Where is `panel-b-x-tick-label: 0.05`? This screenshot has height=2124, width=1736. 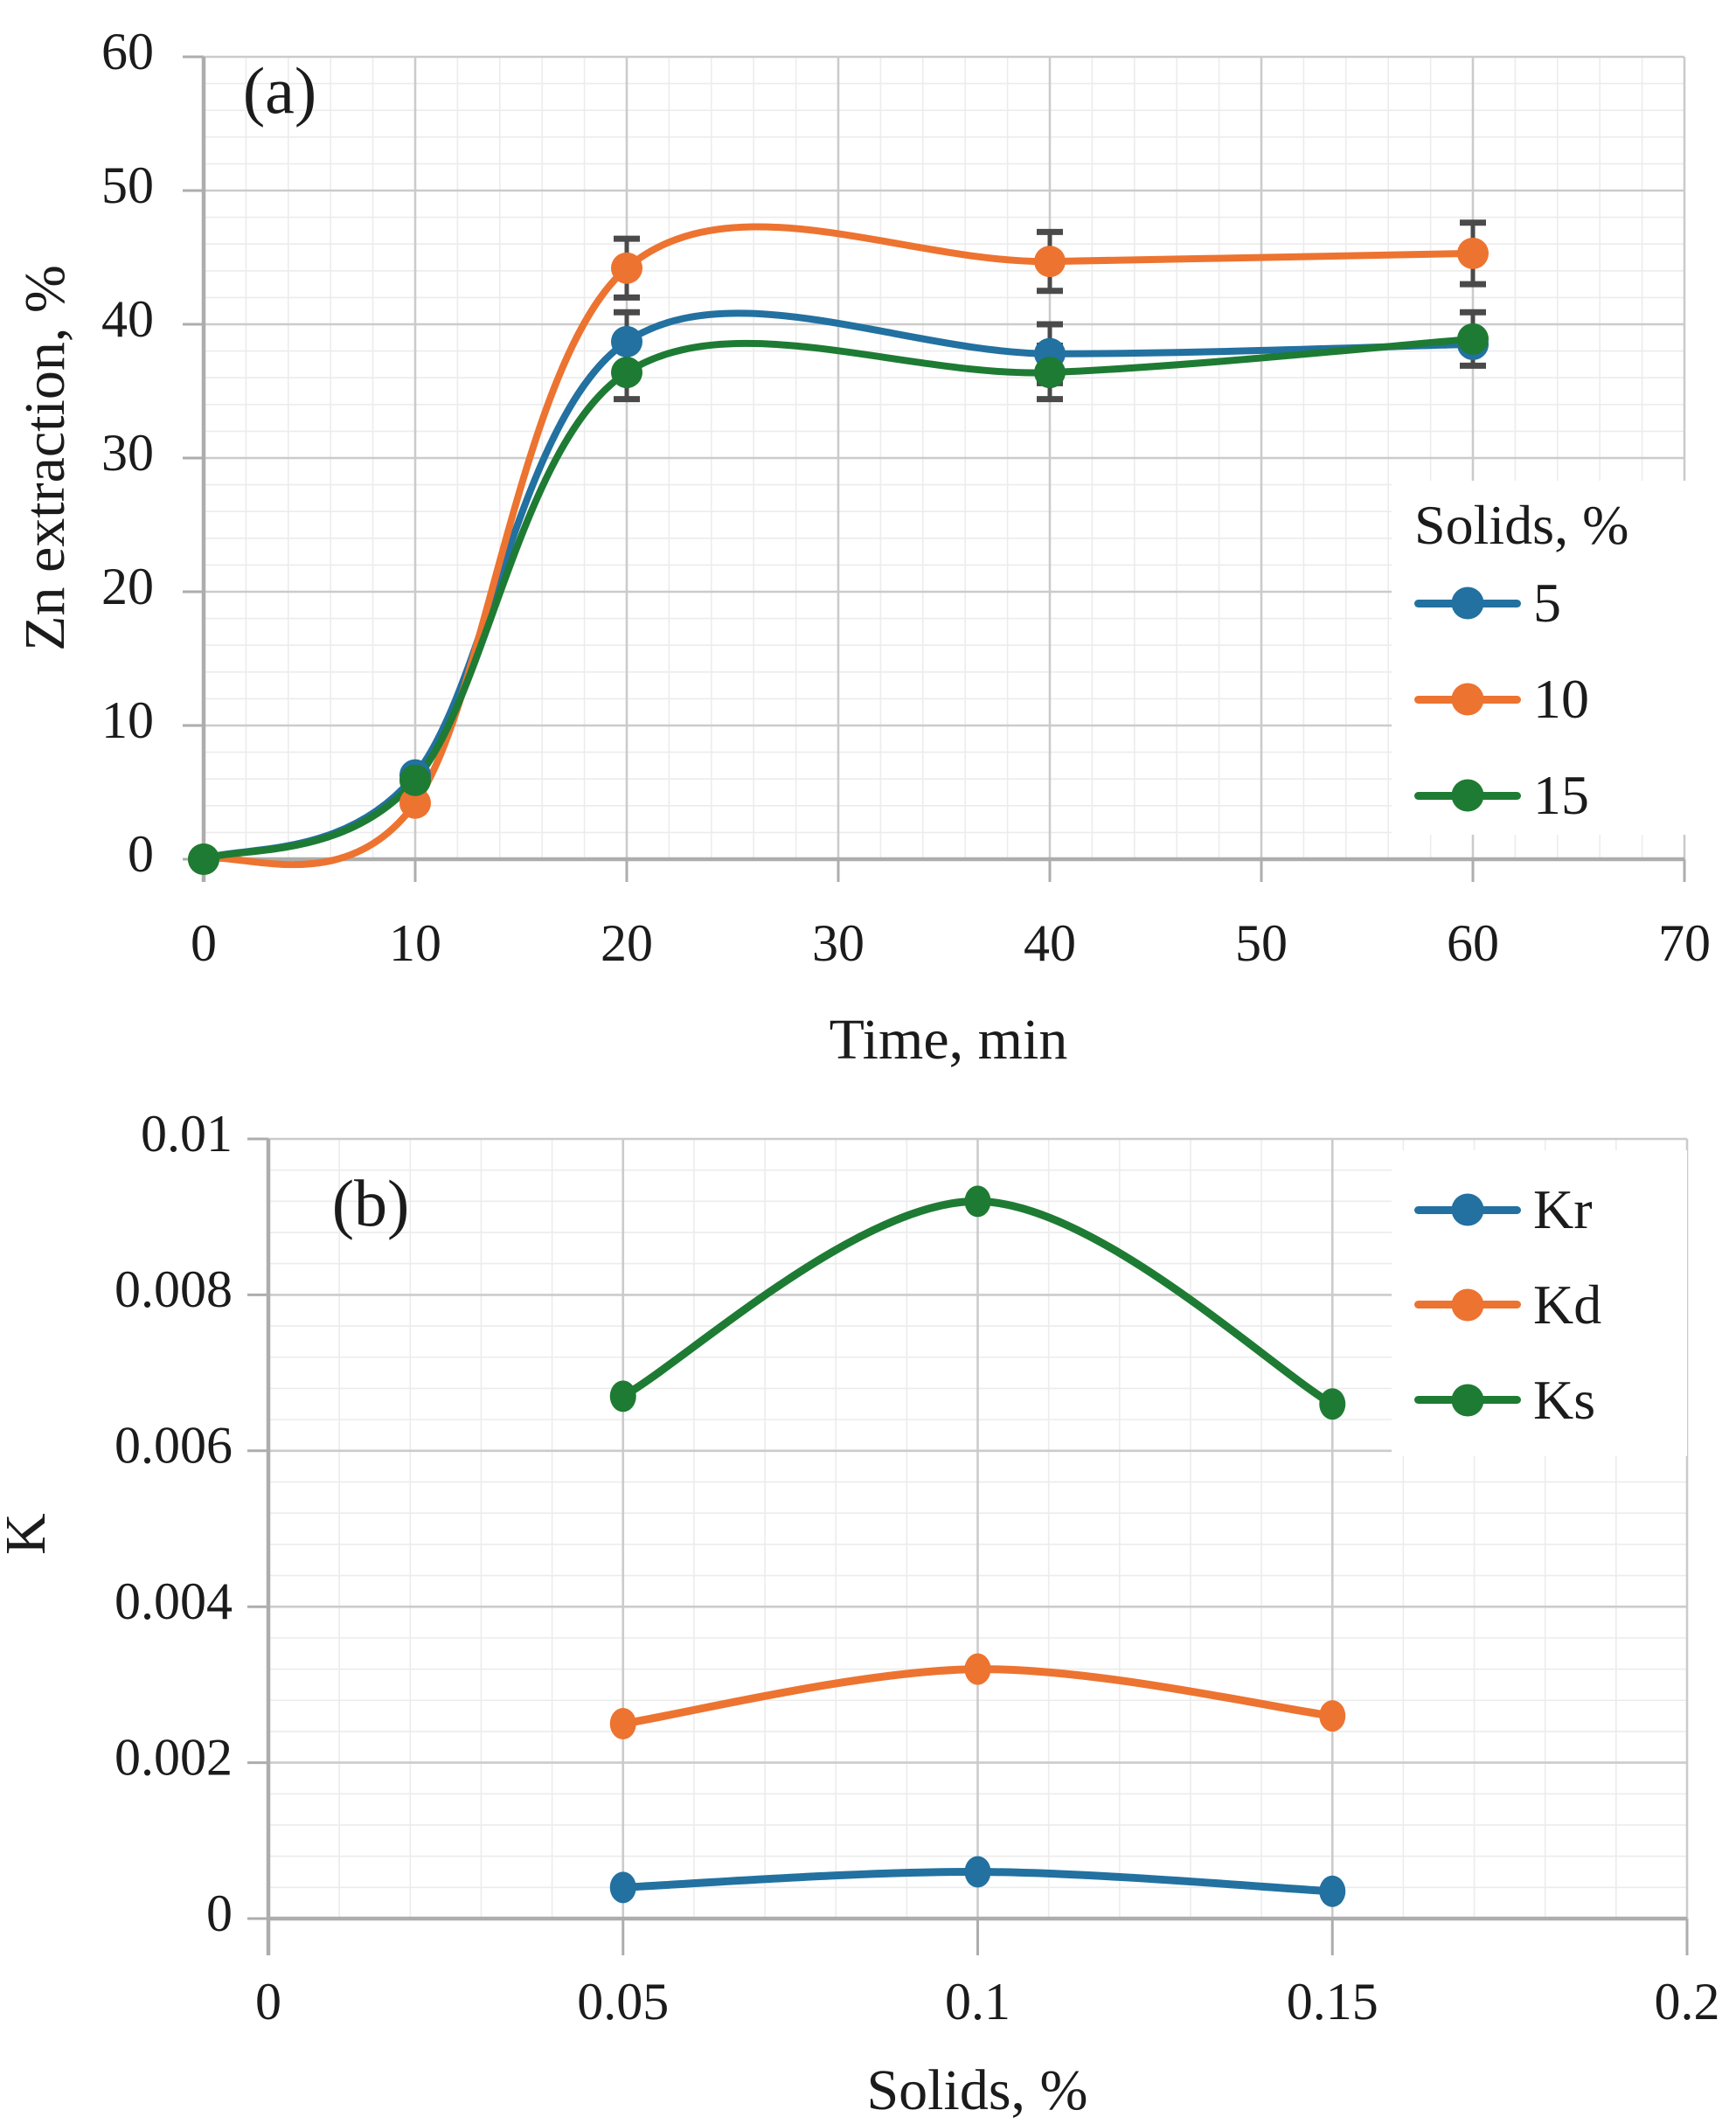
panel-b-x-tick-label: 0.05 is located at coordinates (623, 2002).